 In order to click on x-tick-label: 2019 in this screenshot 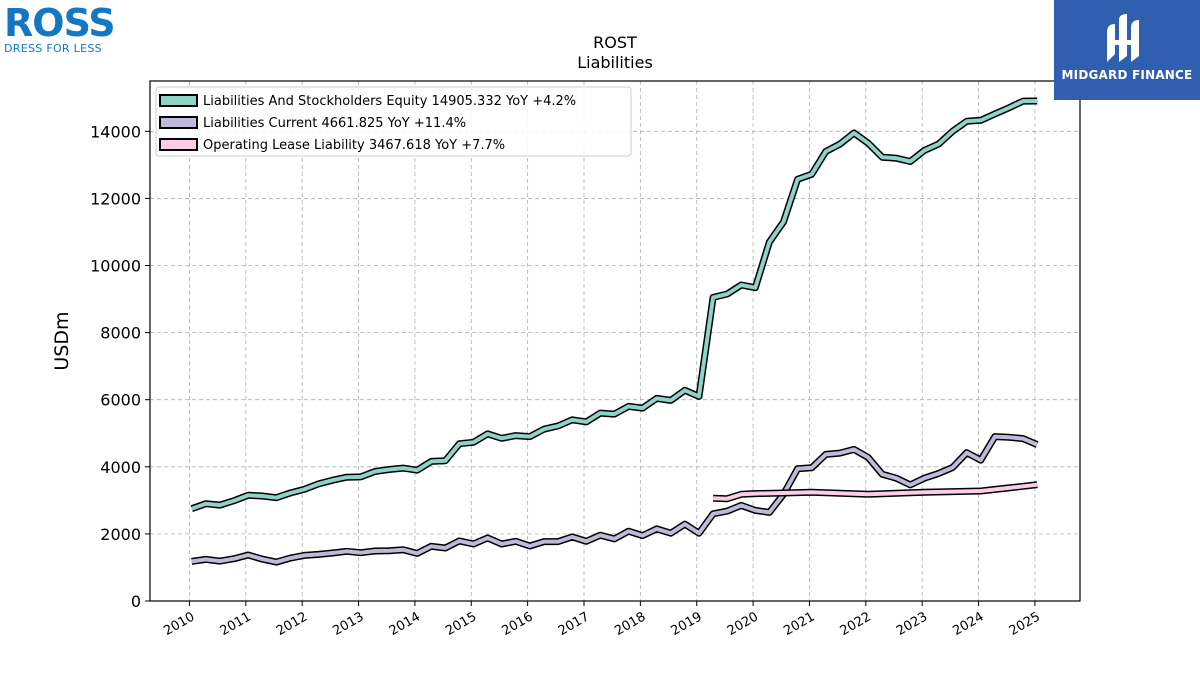, I will do `click(687, 624)`.